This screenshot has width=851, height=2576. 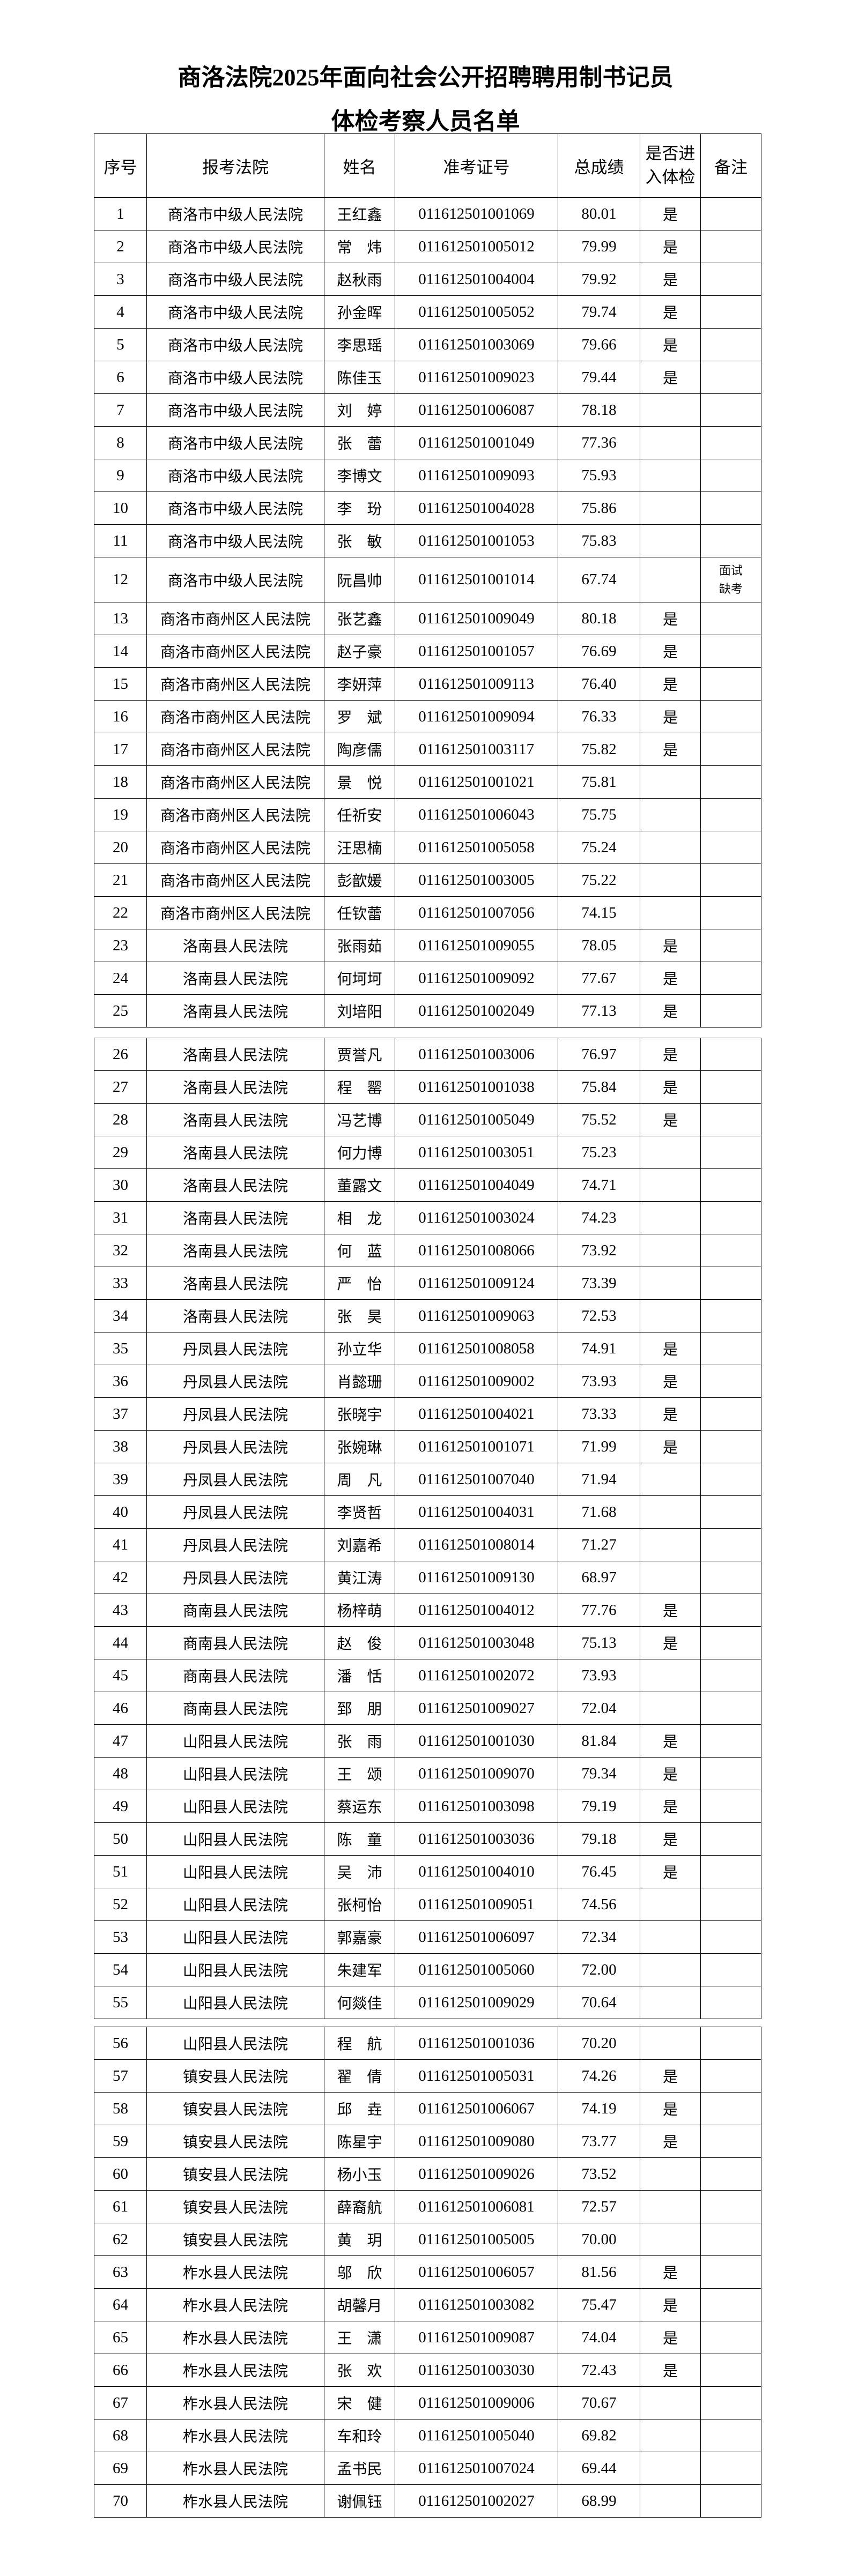 I want to click on seq-cell: 2, so click(x=121, y=246).